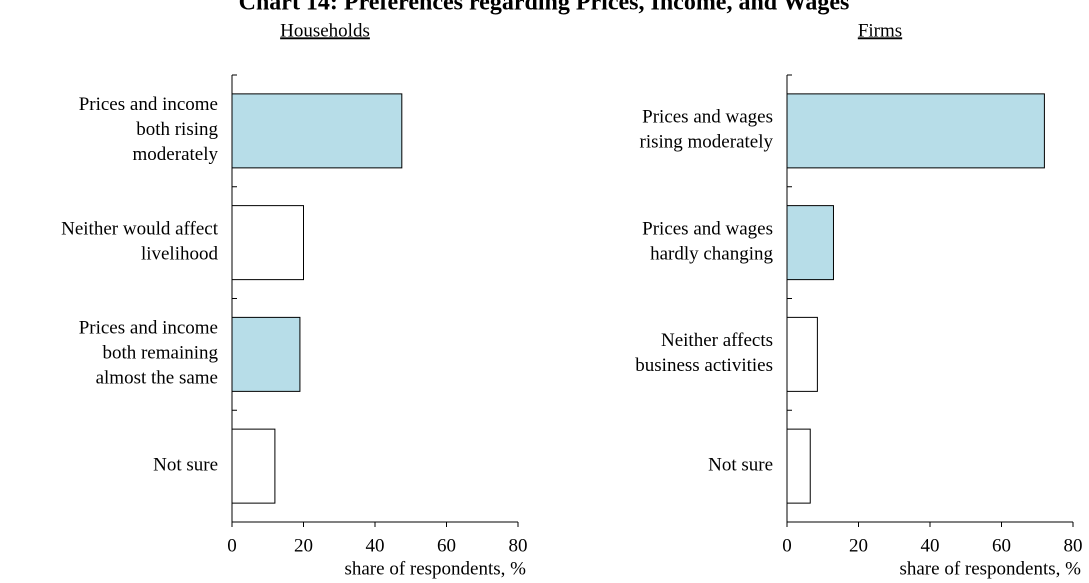  What do you see at coordinates (704, 365) in the screenshot?
I see `category-label: business activities` at bounding box center [704, 365].